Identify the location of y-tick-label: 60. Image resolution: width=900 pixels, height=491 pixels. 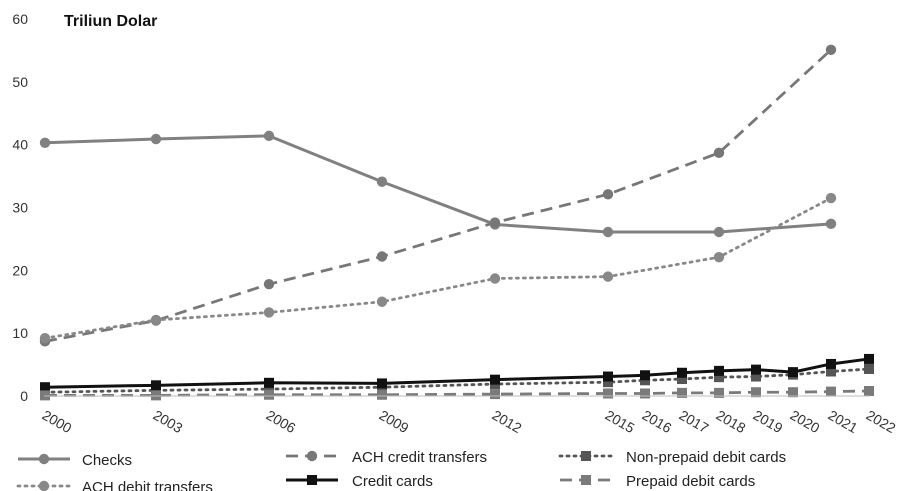
(20, 19).